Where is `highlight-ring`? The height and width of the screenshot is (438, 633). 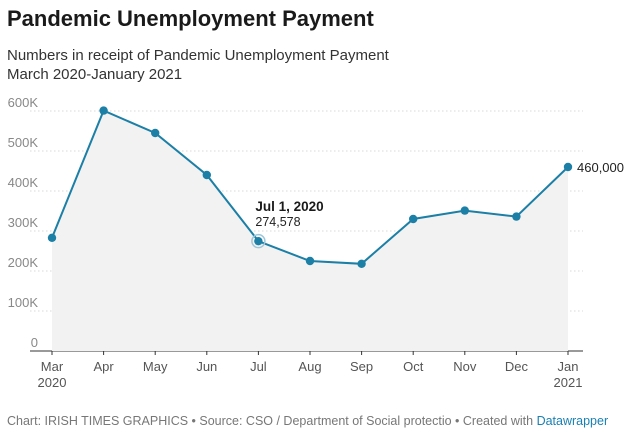 highlight-ring is located at coordinates (258, 241).